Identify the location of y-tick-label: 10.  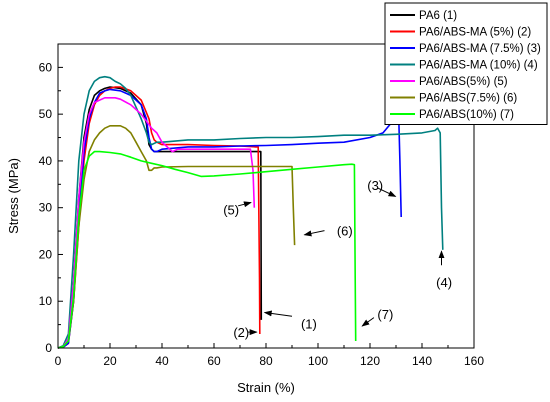
(46, 301).